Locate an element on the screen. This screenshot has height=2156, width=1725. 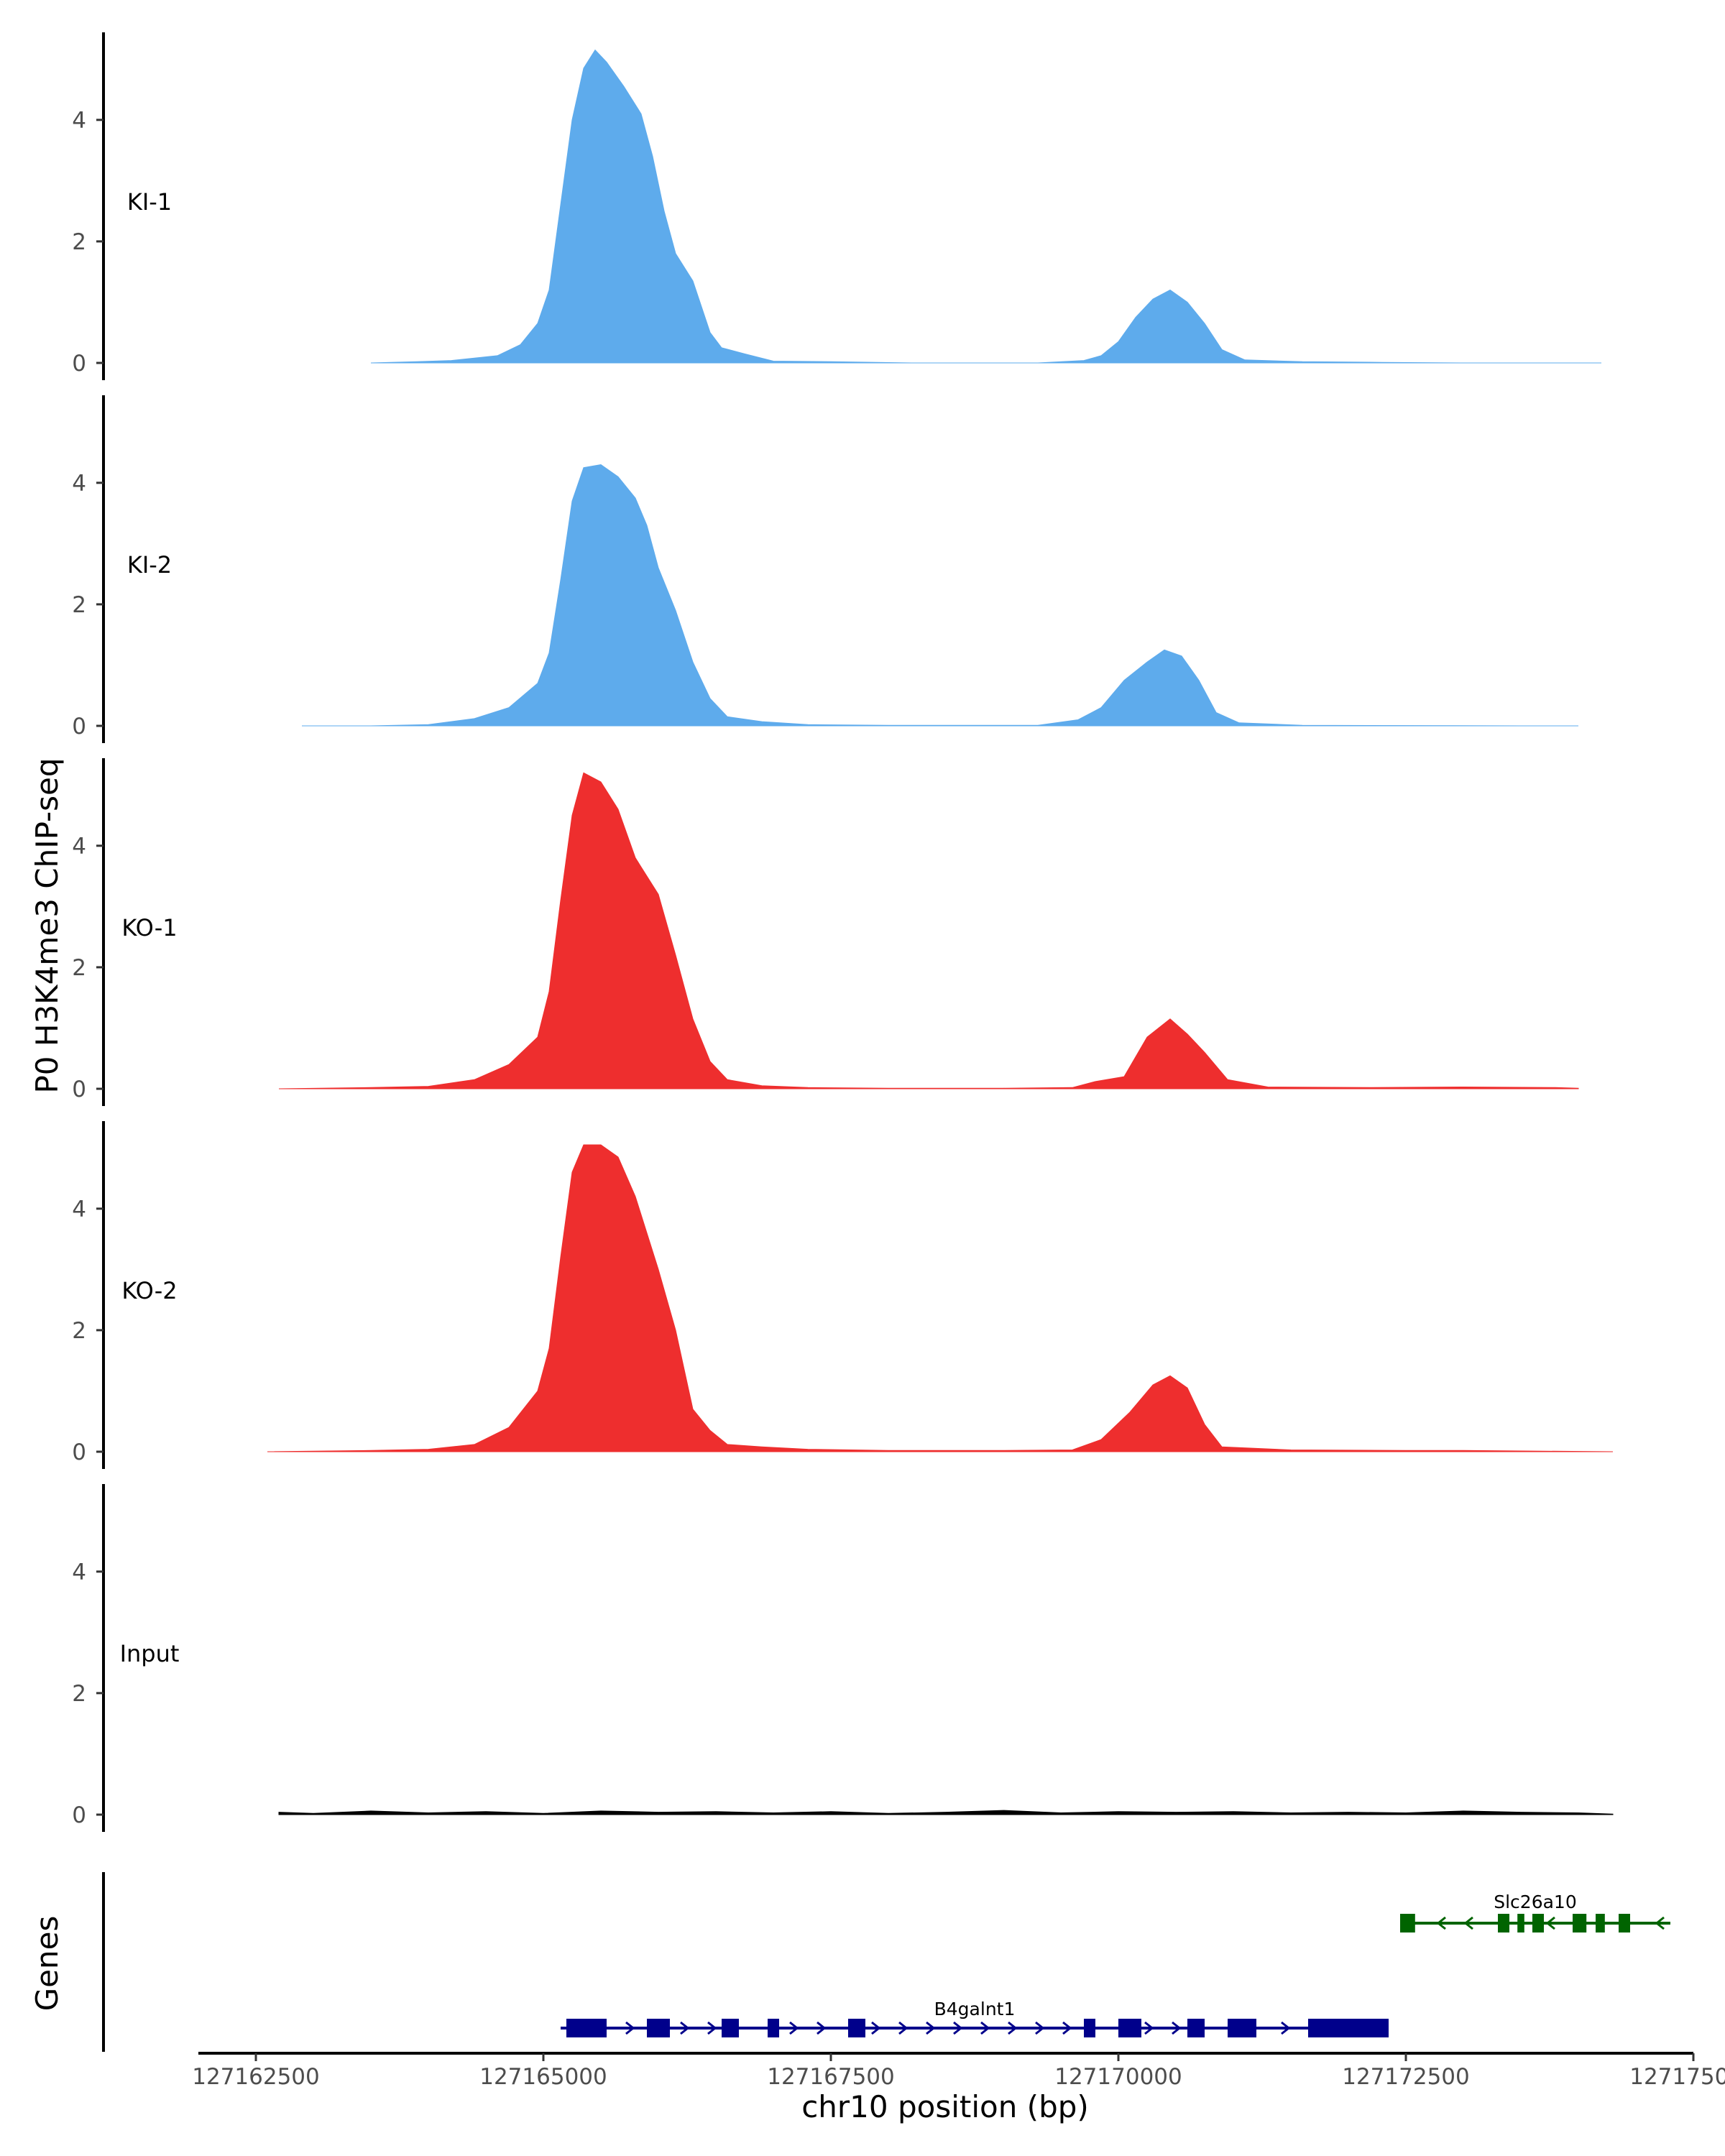
gene-label: Slc26a10 is located at coordinates (1535, 1902).